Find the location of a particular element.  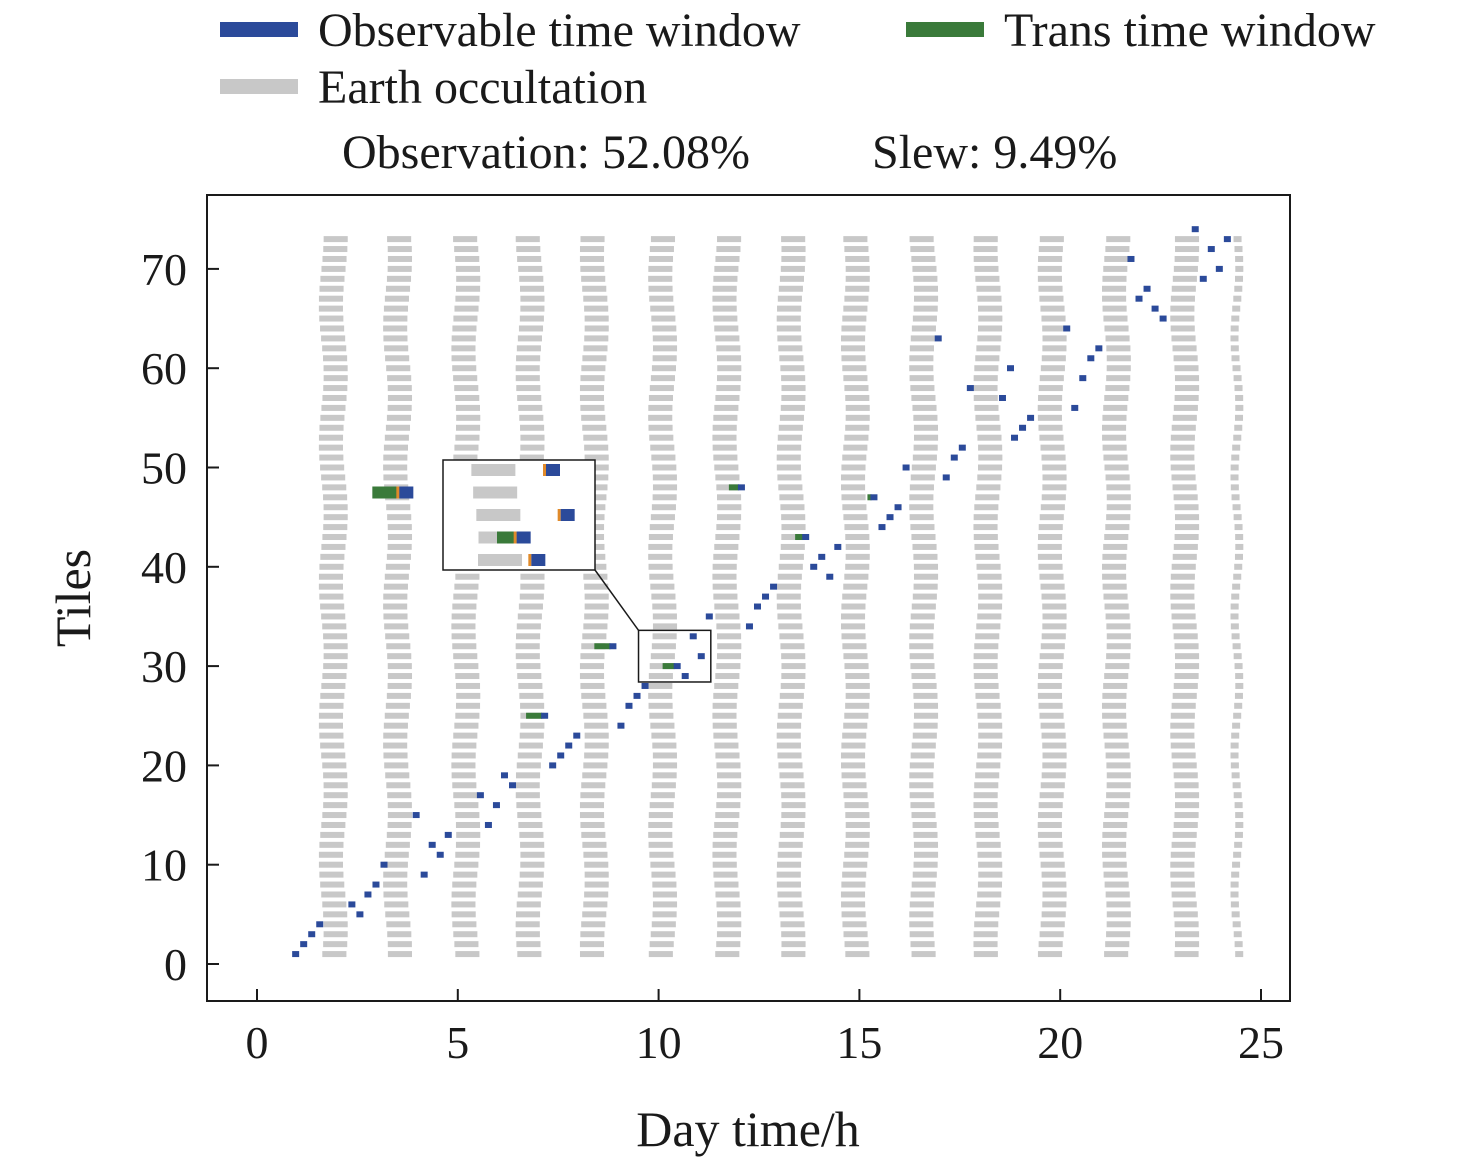

x-axis-title: Day time/h is located at coordinates (748, 1129).